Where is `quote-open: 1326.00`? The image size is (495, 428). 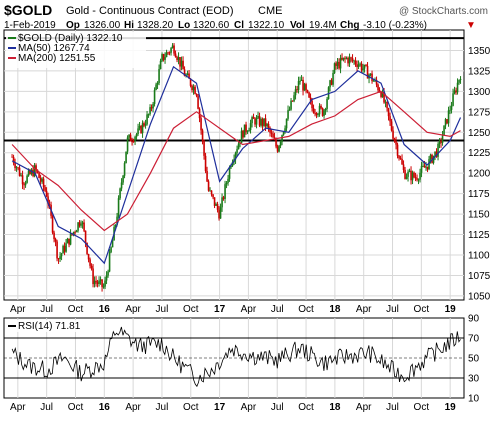 quote-open: 1326.00 is located at coordinates (102, 25).